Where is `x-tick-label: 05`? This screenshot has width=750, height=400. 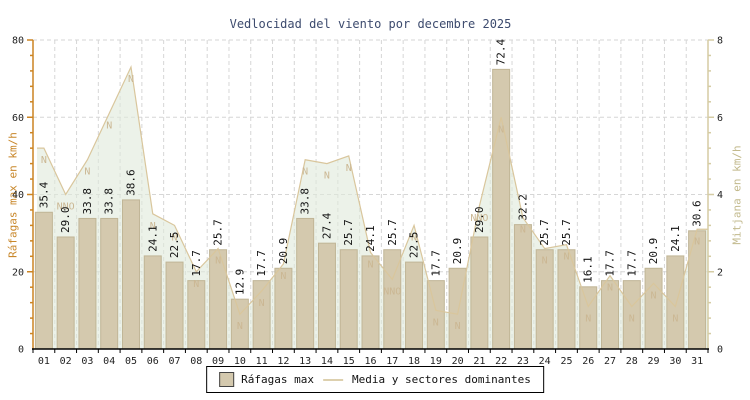 x-tick-label: 05 is located at coordinates (131, 361).